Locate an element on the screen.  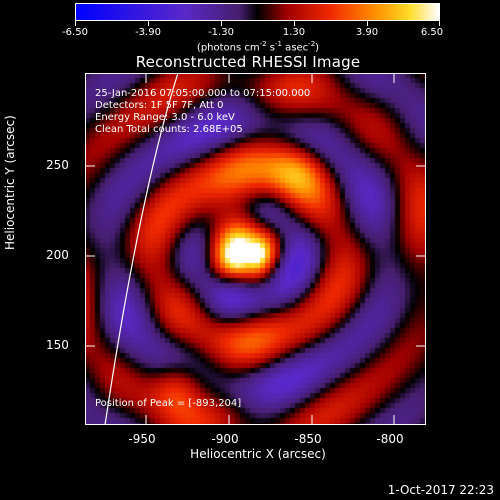
image-title: Reconstructed RHESSI Image is located at coordinates (248, 62).